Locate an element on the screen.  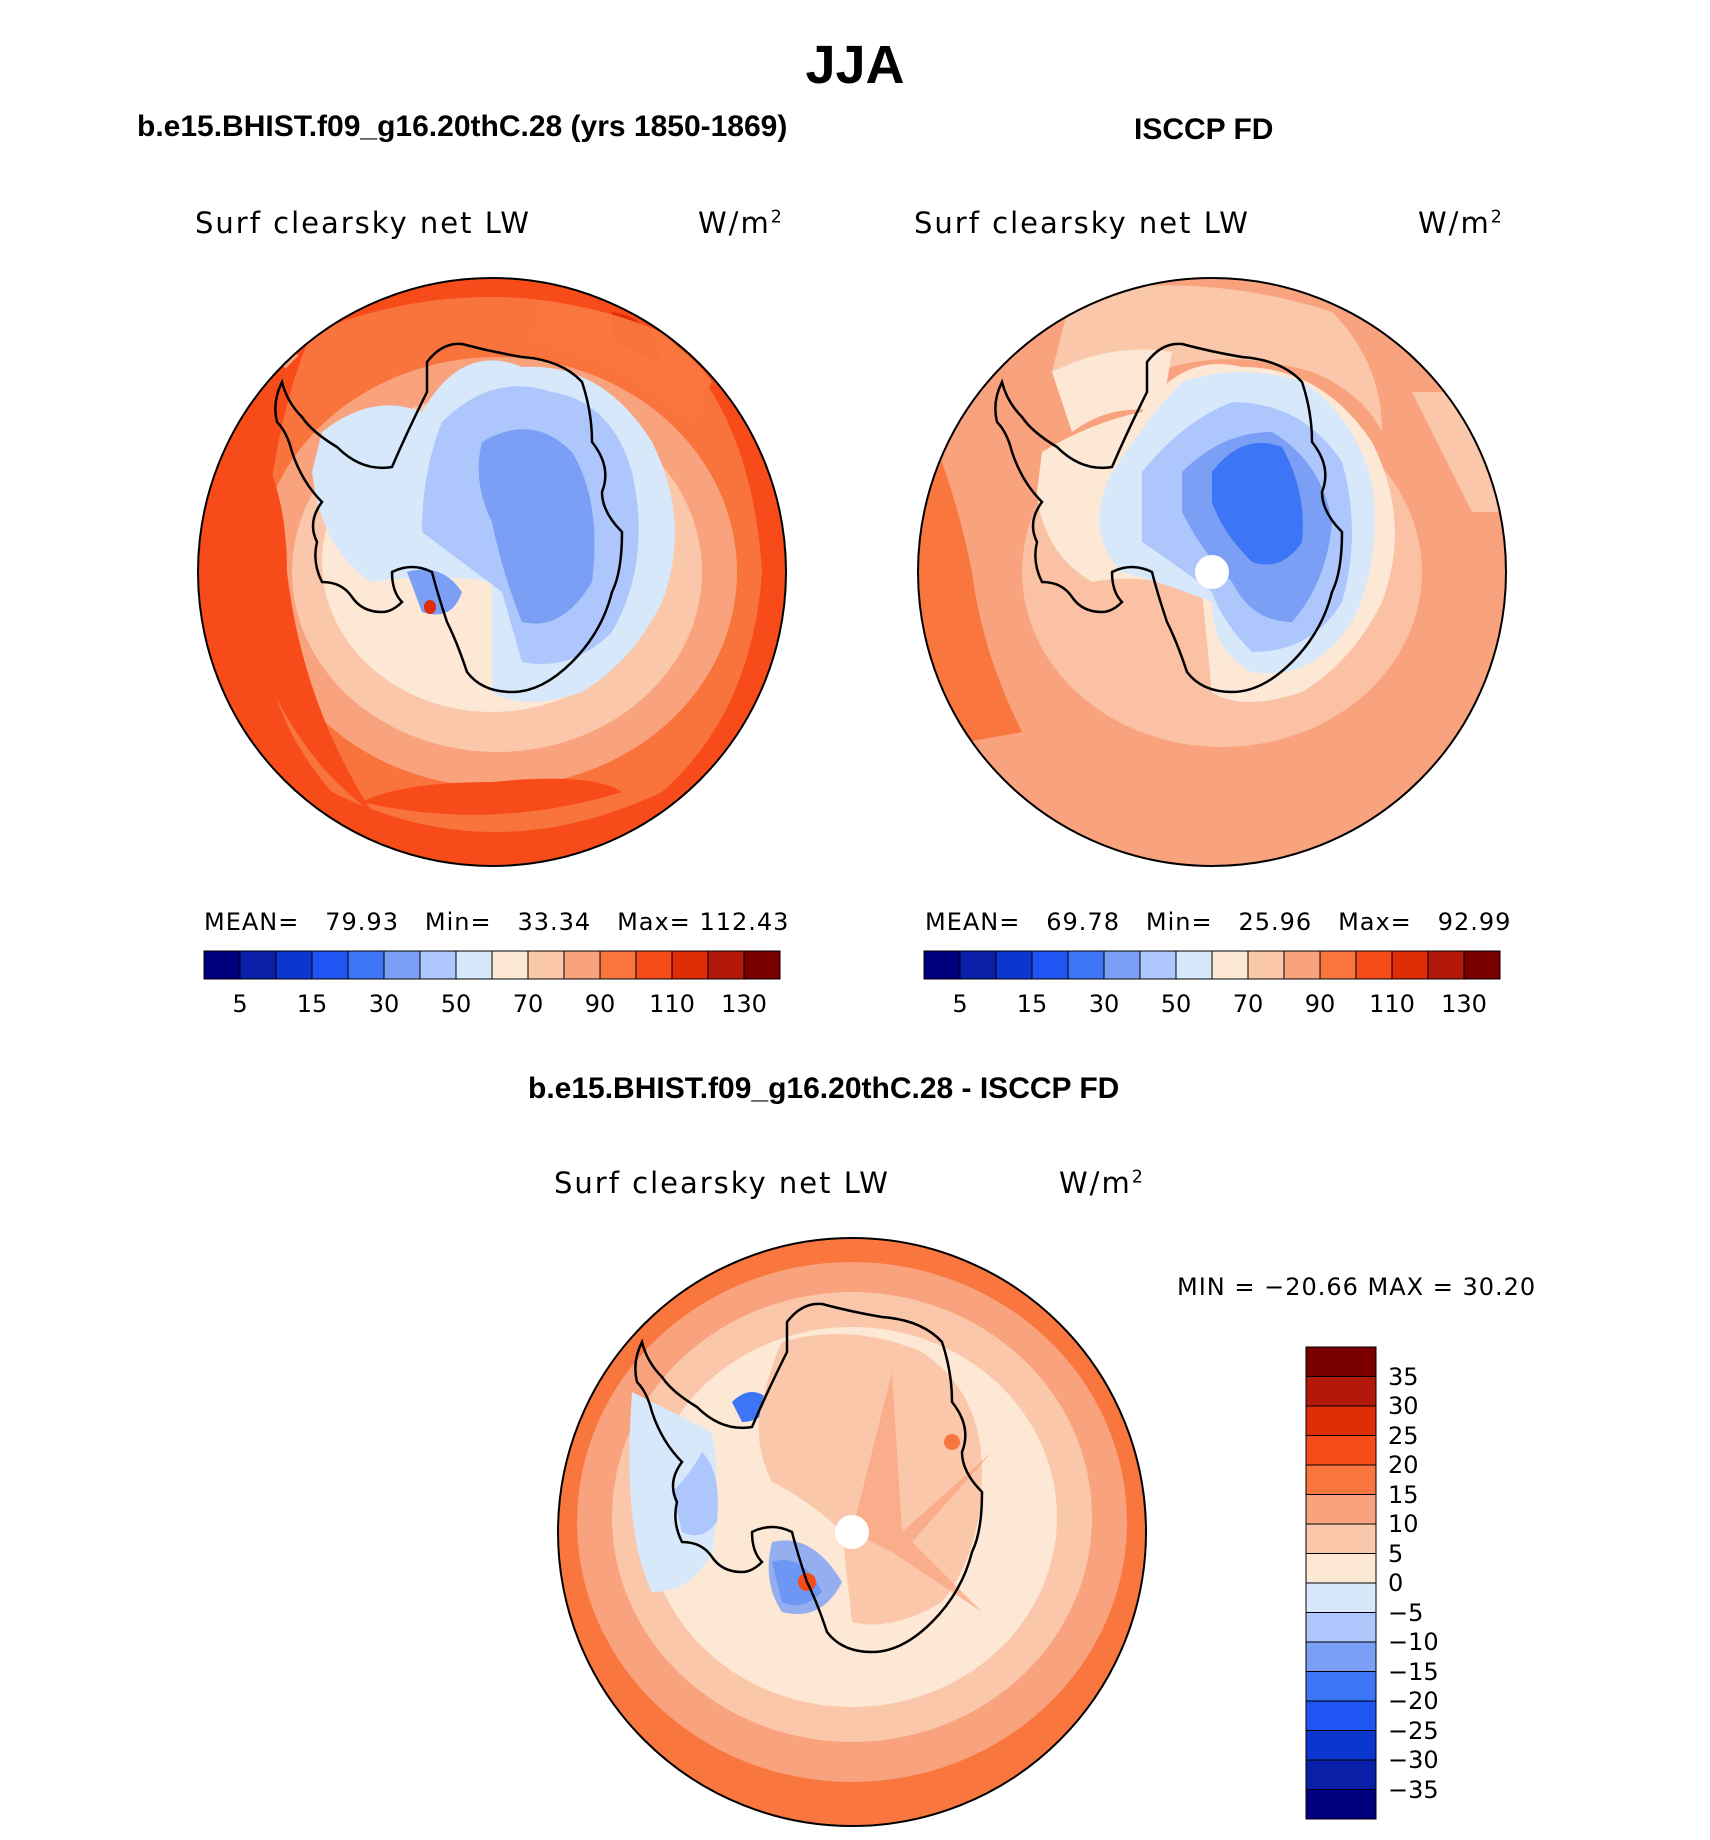
panel-diff-colorbar is located at coordinates (1341, 1583).